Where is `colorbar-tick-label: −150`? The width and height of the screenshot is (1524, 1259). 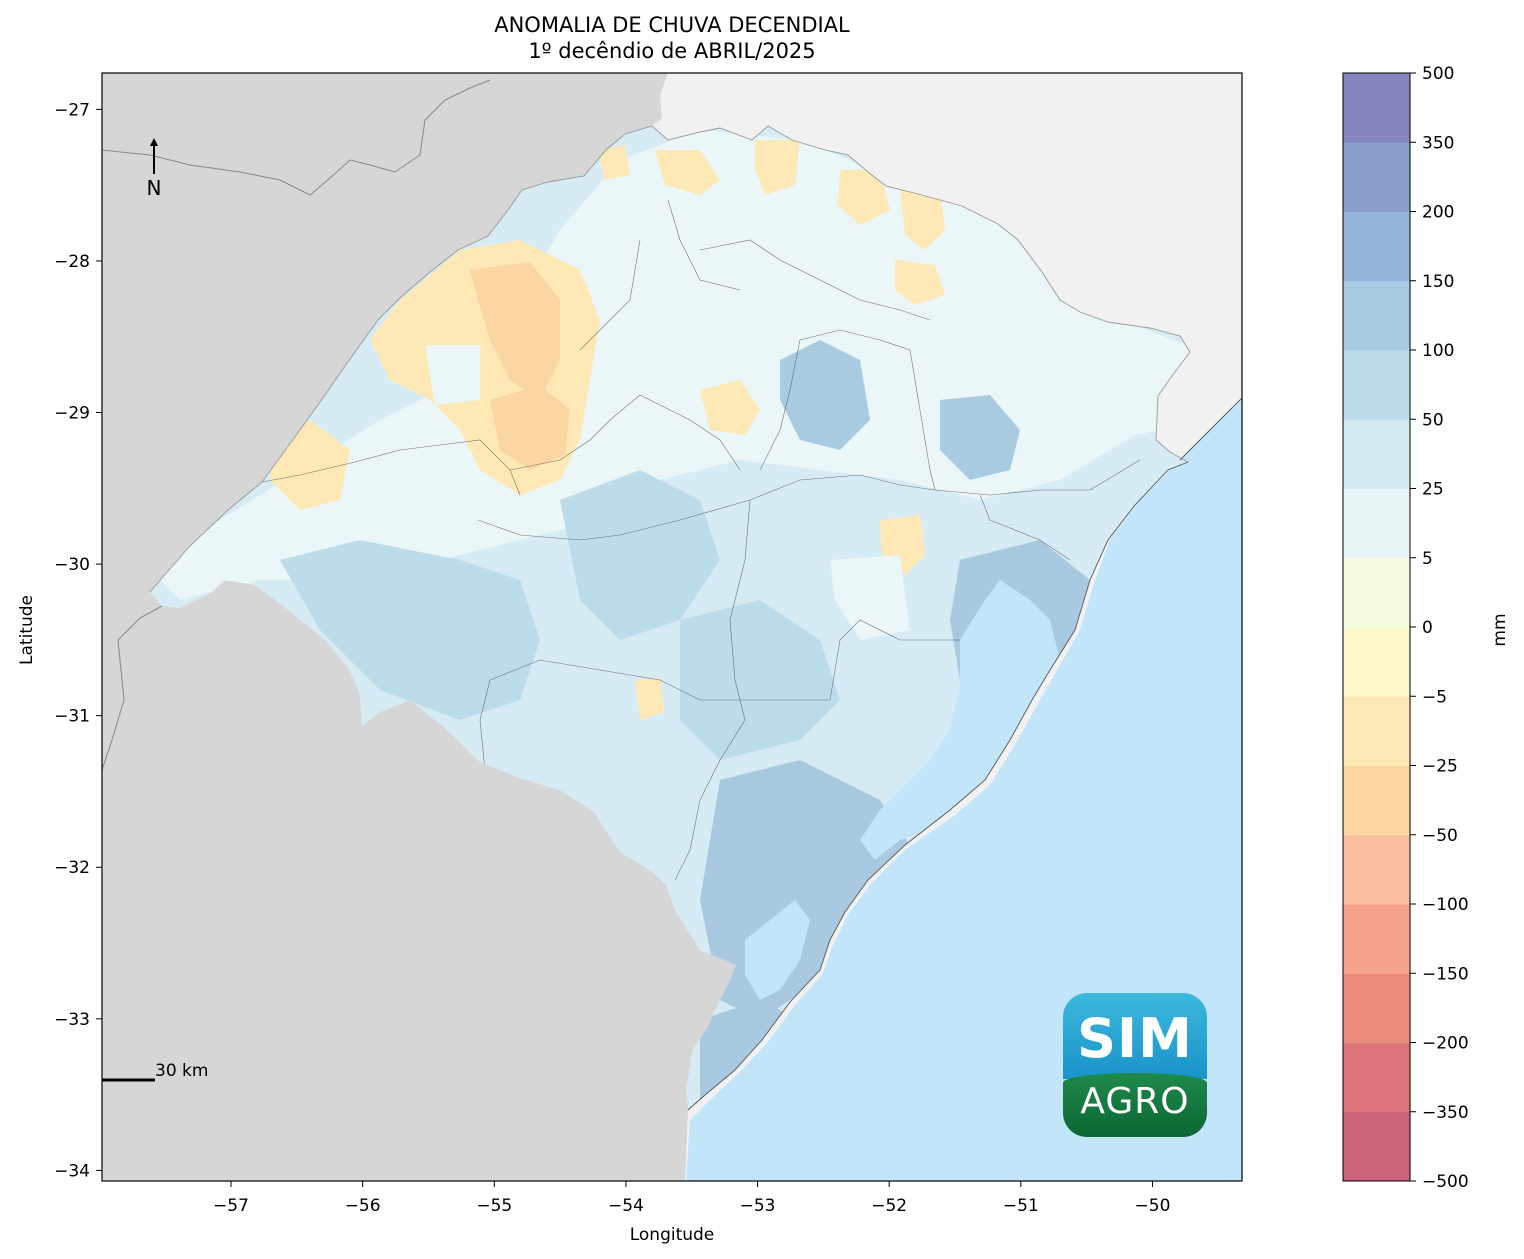 colorbar-tick-label: −150 is located at coordinates (1445, 974).